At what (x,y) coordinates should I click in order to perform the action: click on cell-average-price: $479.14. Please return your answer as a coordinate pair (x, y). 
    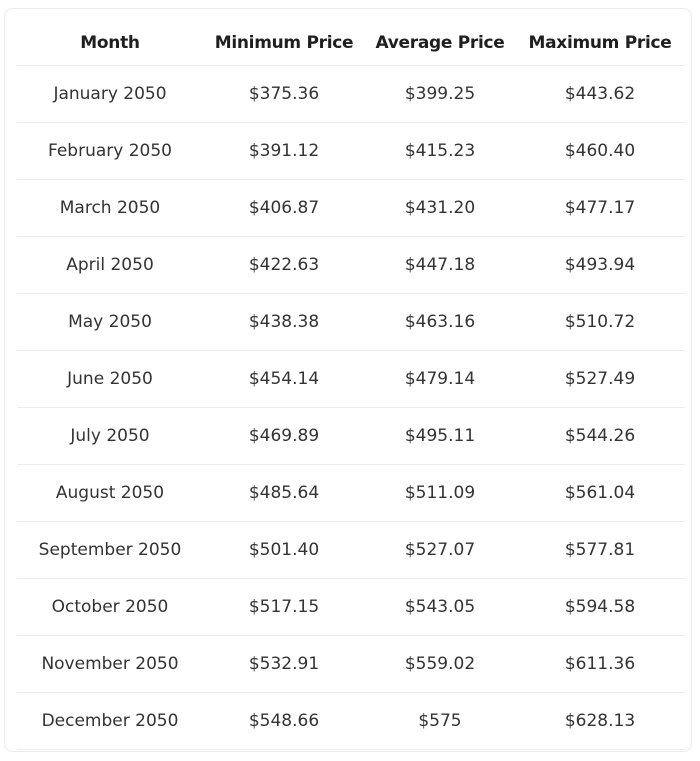
    Looking at the image, I should click on (440, 379).